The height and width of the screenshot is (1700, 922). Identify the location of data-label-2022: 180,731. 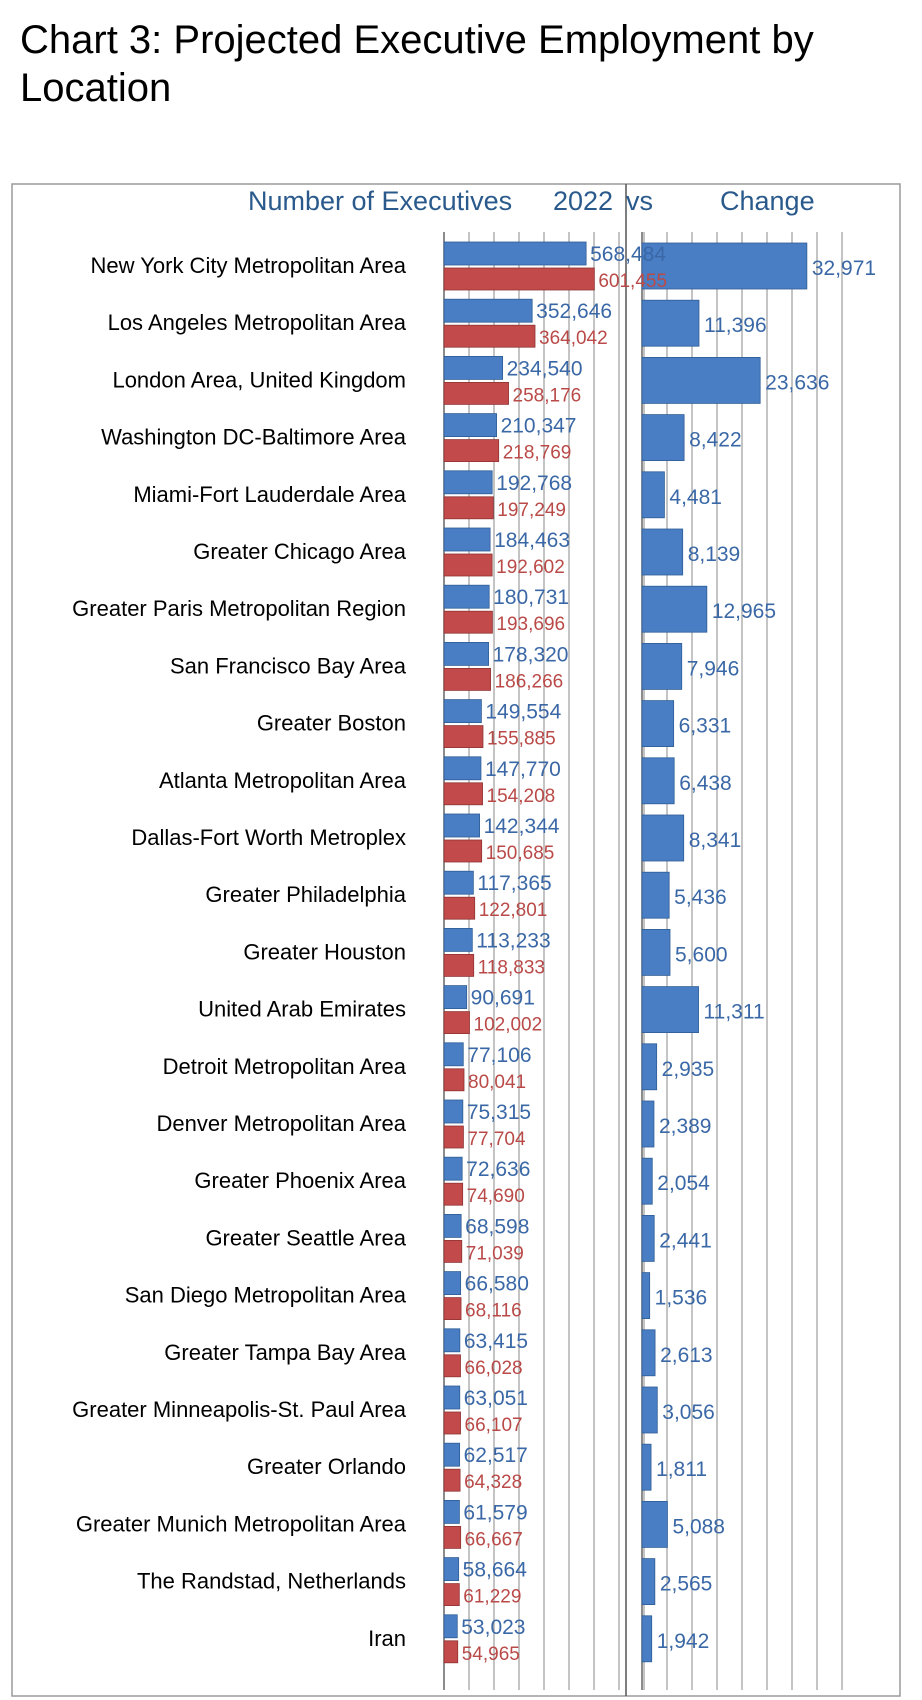
(531, 597).